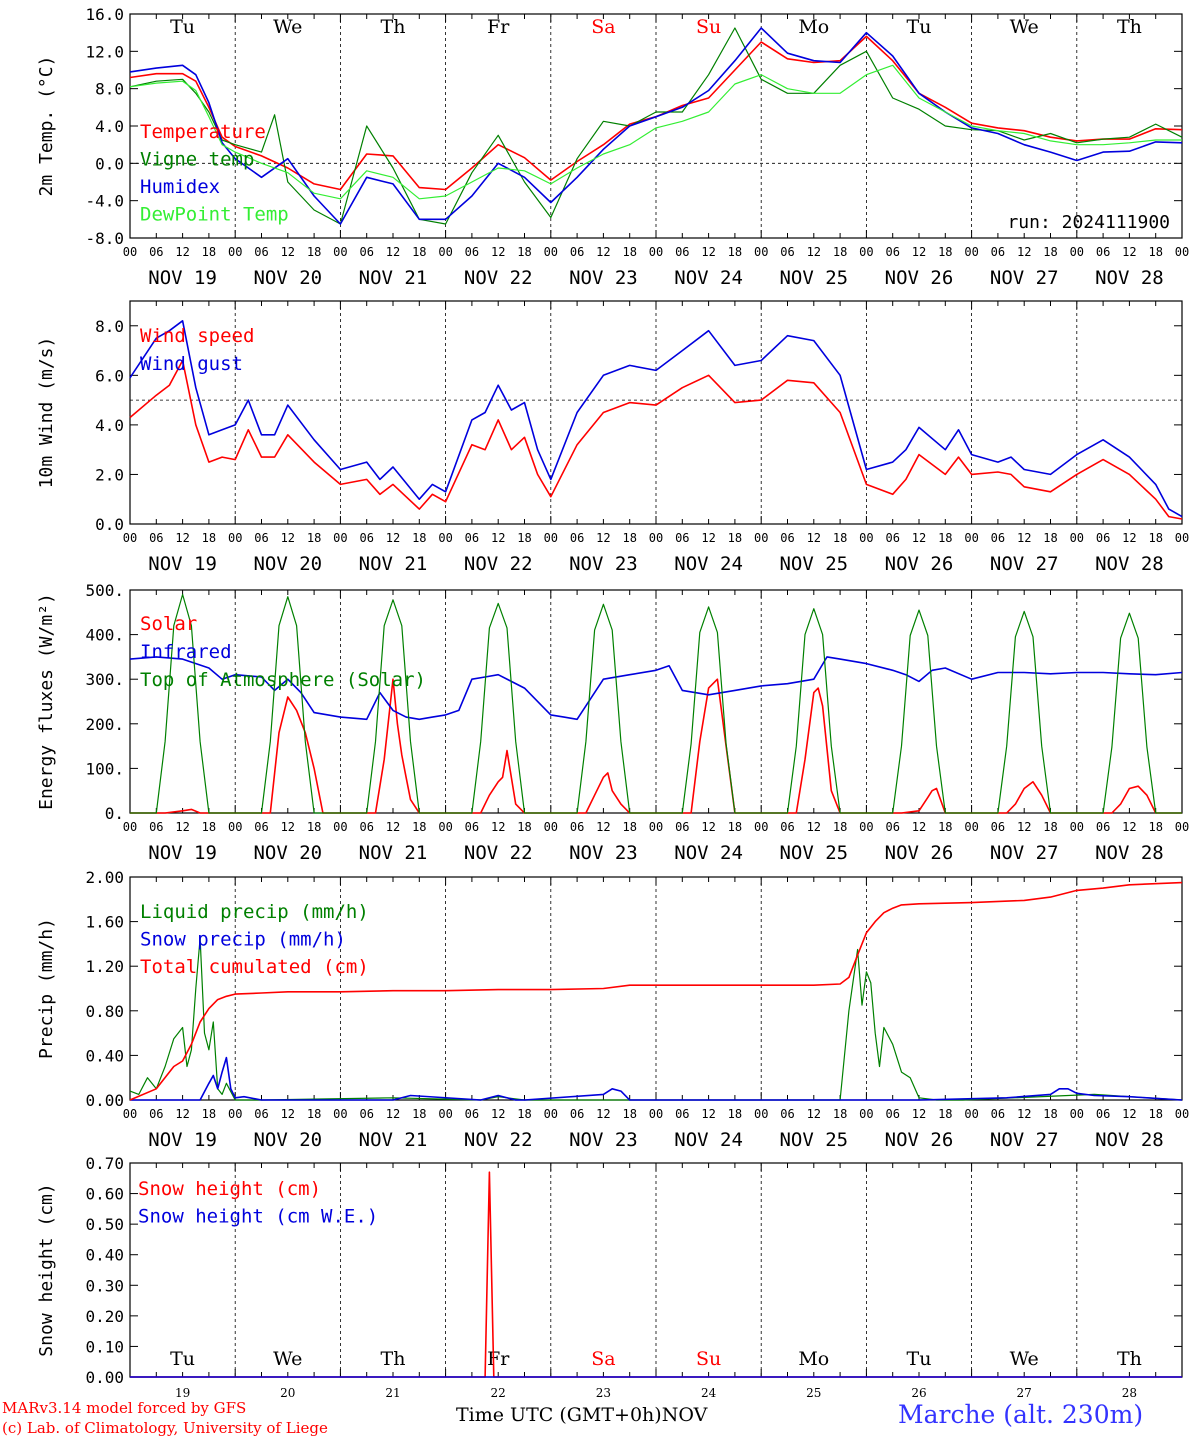  What do you see at coordinates (104, 1055) in the screenshot?
I see `y-tick-label: 0.40` at bounding box center [104, 1055].